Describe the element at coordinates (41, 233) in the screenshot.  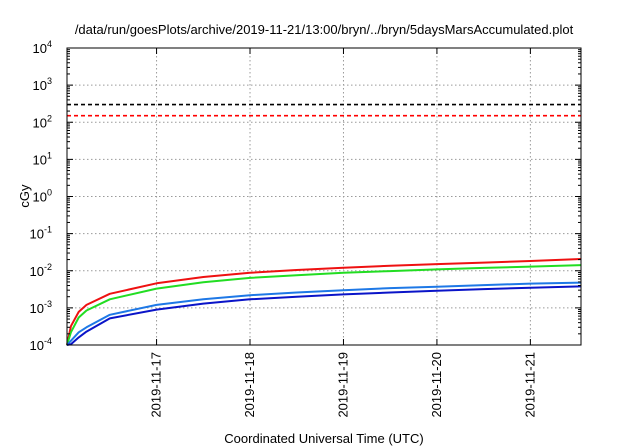
I see `y-tick-label: 10⁻¹` at that location.